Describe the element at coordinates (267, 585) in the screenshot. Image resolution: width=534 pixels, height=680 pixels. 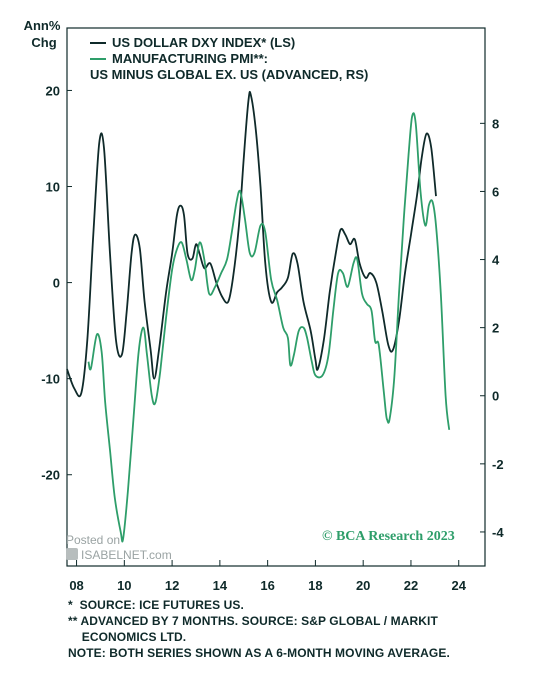
I see `x-tick-label: 16` at that location.